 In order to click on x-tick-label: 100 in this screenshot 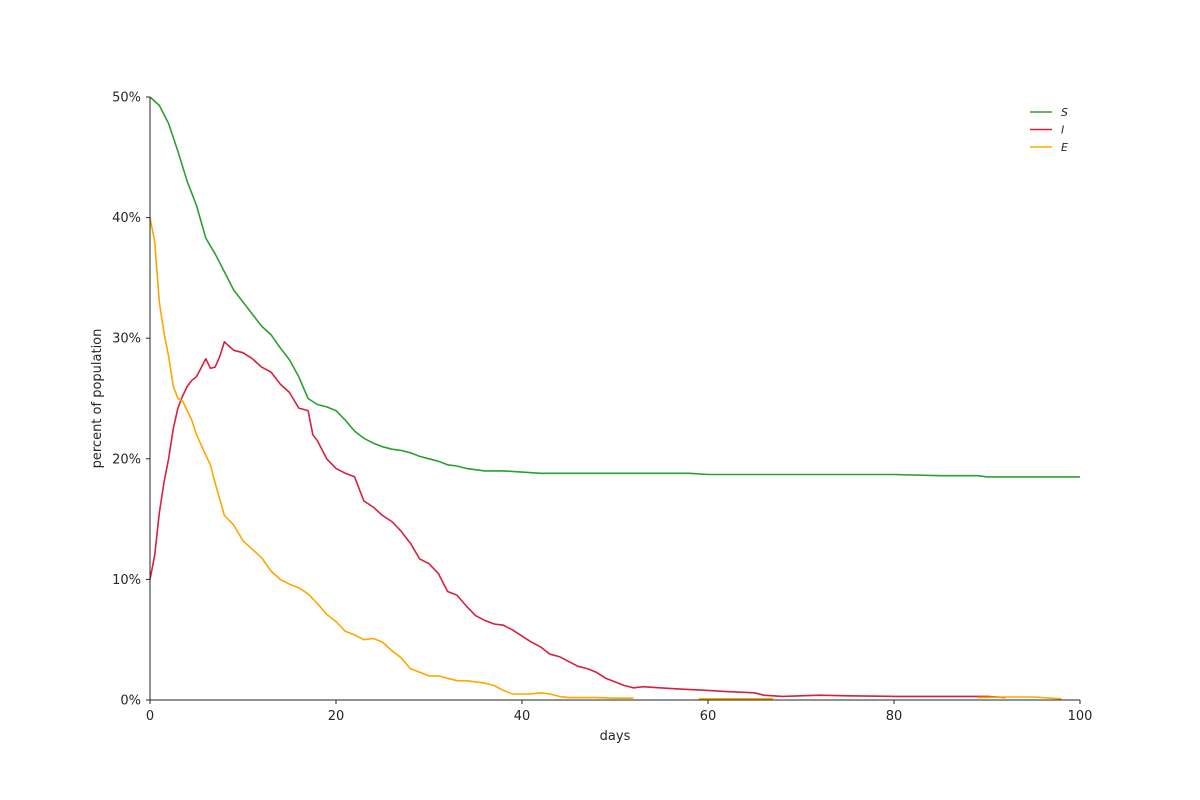, I will do `click(1080, 716)`.